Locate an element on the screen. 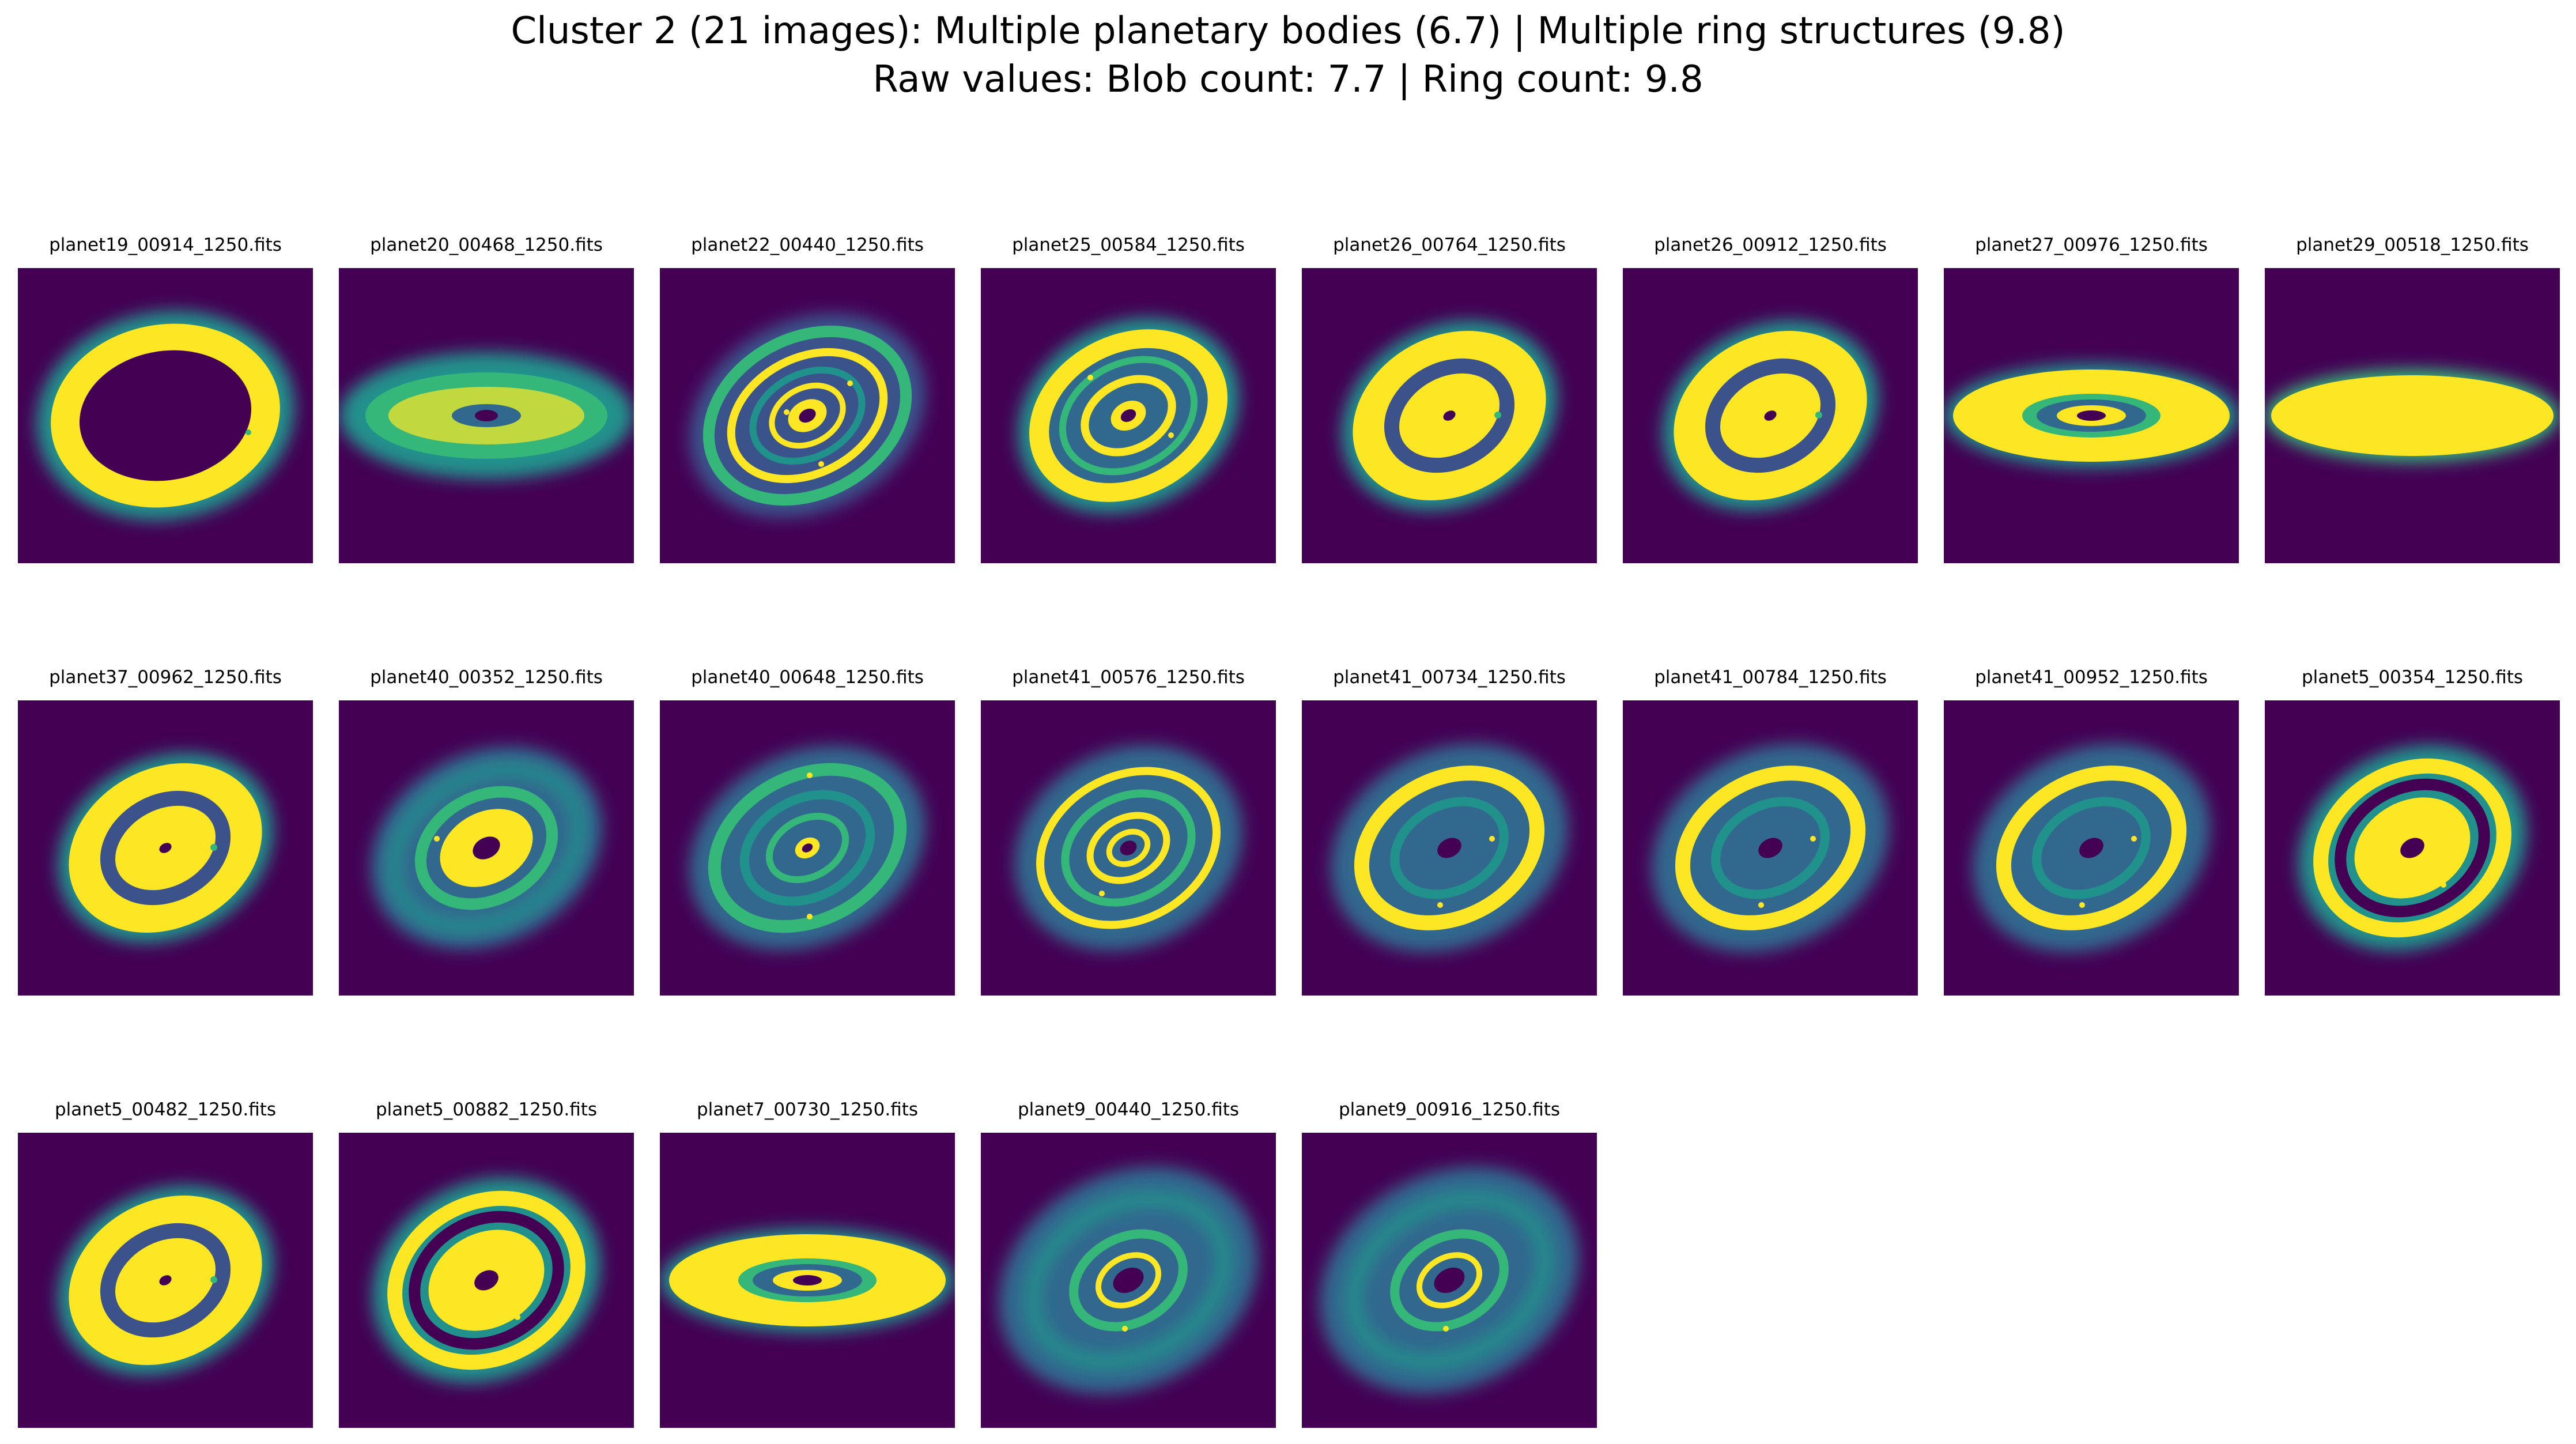 The image size is (2576, 1444). image-filename: planet9_00916_1250.fits is located at coordinates (1449, 1109).